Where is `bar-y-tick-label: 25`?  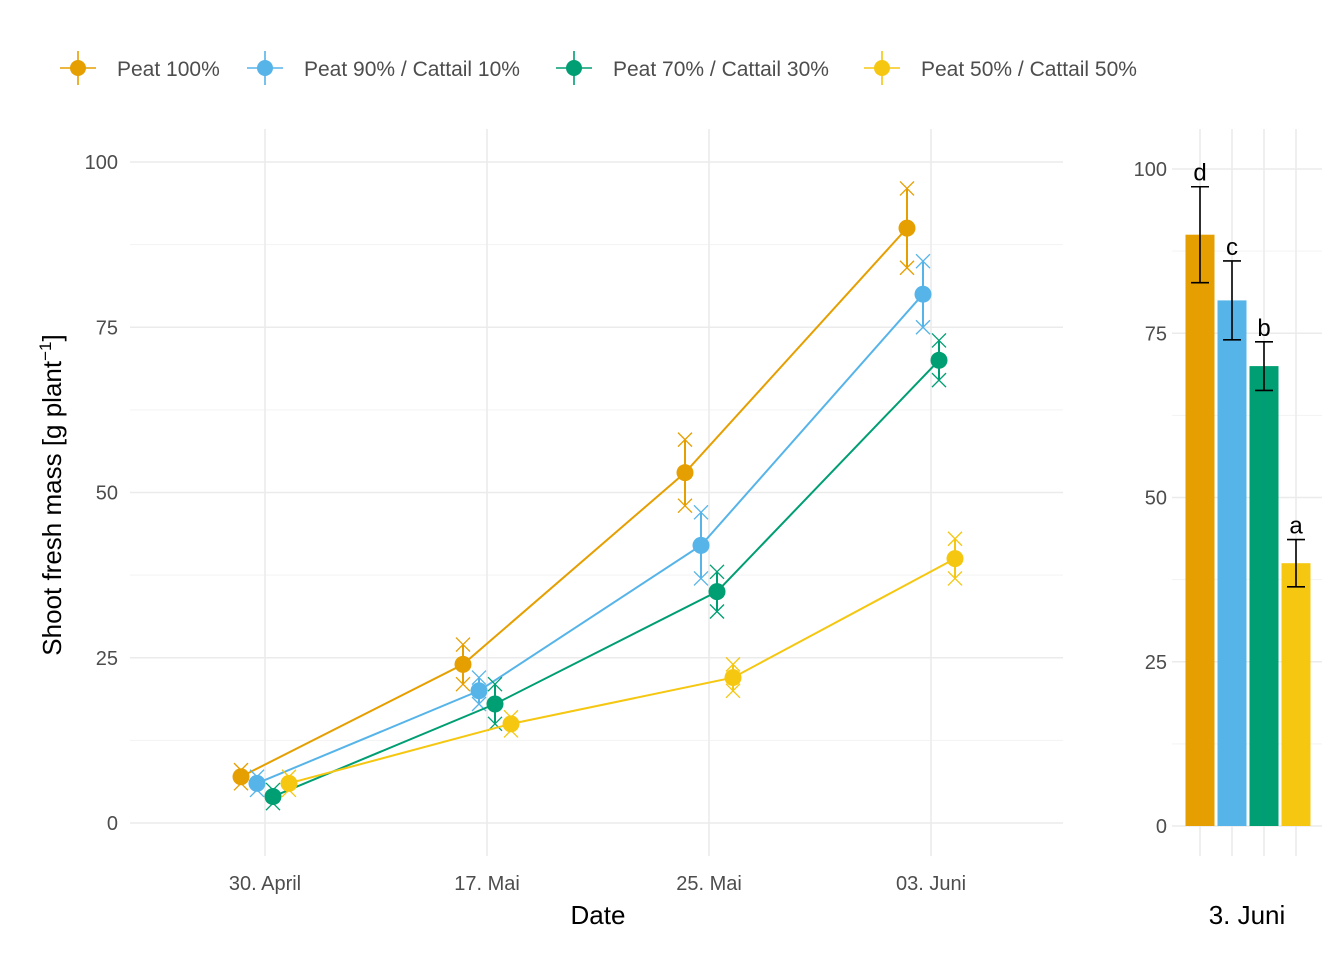
bar-y-tick-label: 25 is located at coordinates (1156, 663).